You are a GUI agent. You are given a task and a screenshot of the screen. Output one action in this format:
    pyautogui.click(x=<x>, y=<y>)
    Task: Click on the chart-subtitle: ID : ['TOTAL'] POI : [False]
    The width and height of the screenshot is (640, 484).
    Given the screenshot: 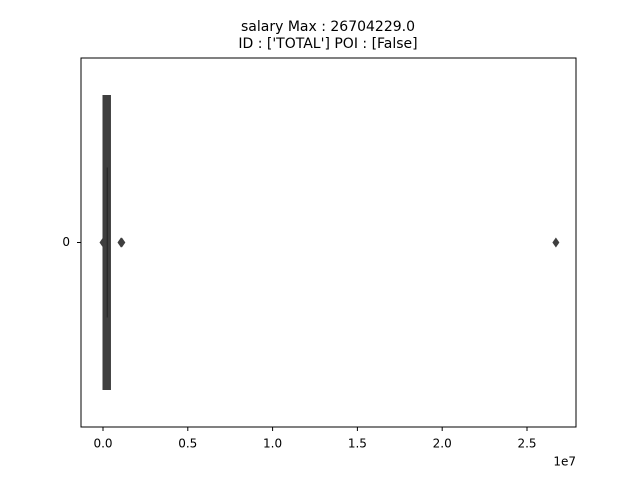 What is the action you would take?
    pyautogui.click(x=327, y=44)
    